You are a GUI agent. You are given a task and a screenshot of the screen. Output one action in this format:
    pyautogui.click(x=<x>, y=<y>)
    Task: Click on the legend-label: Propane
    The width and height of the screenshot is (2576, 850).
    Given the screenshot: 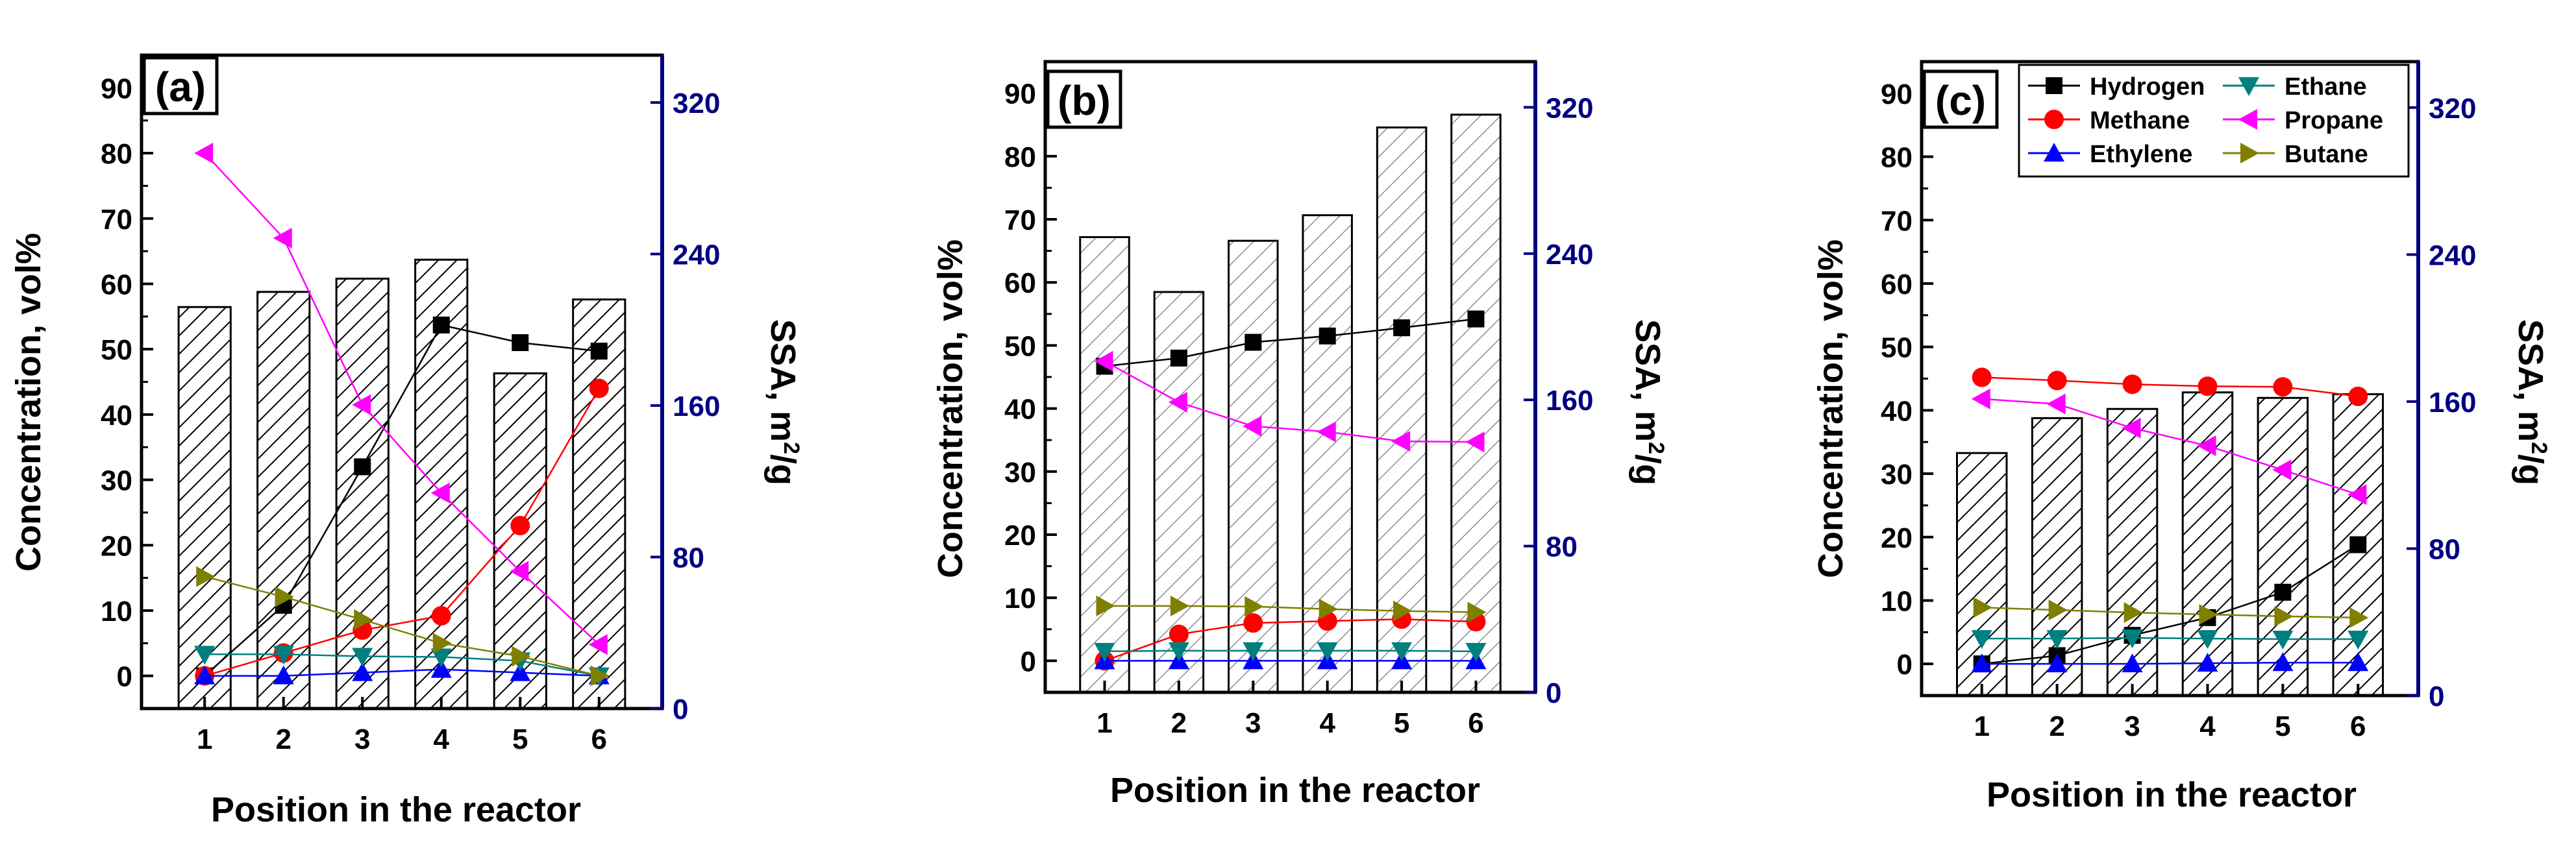 What is the action you would take?
    pyautogui.click(x=2334, y=120)
    